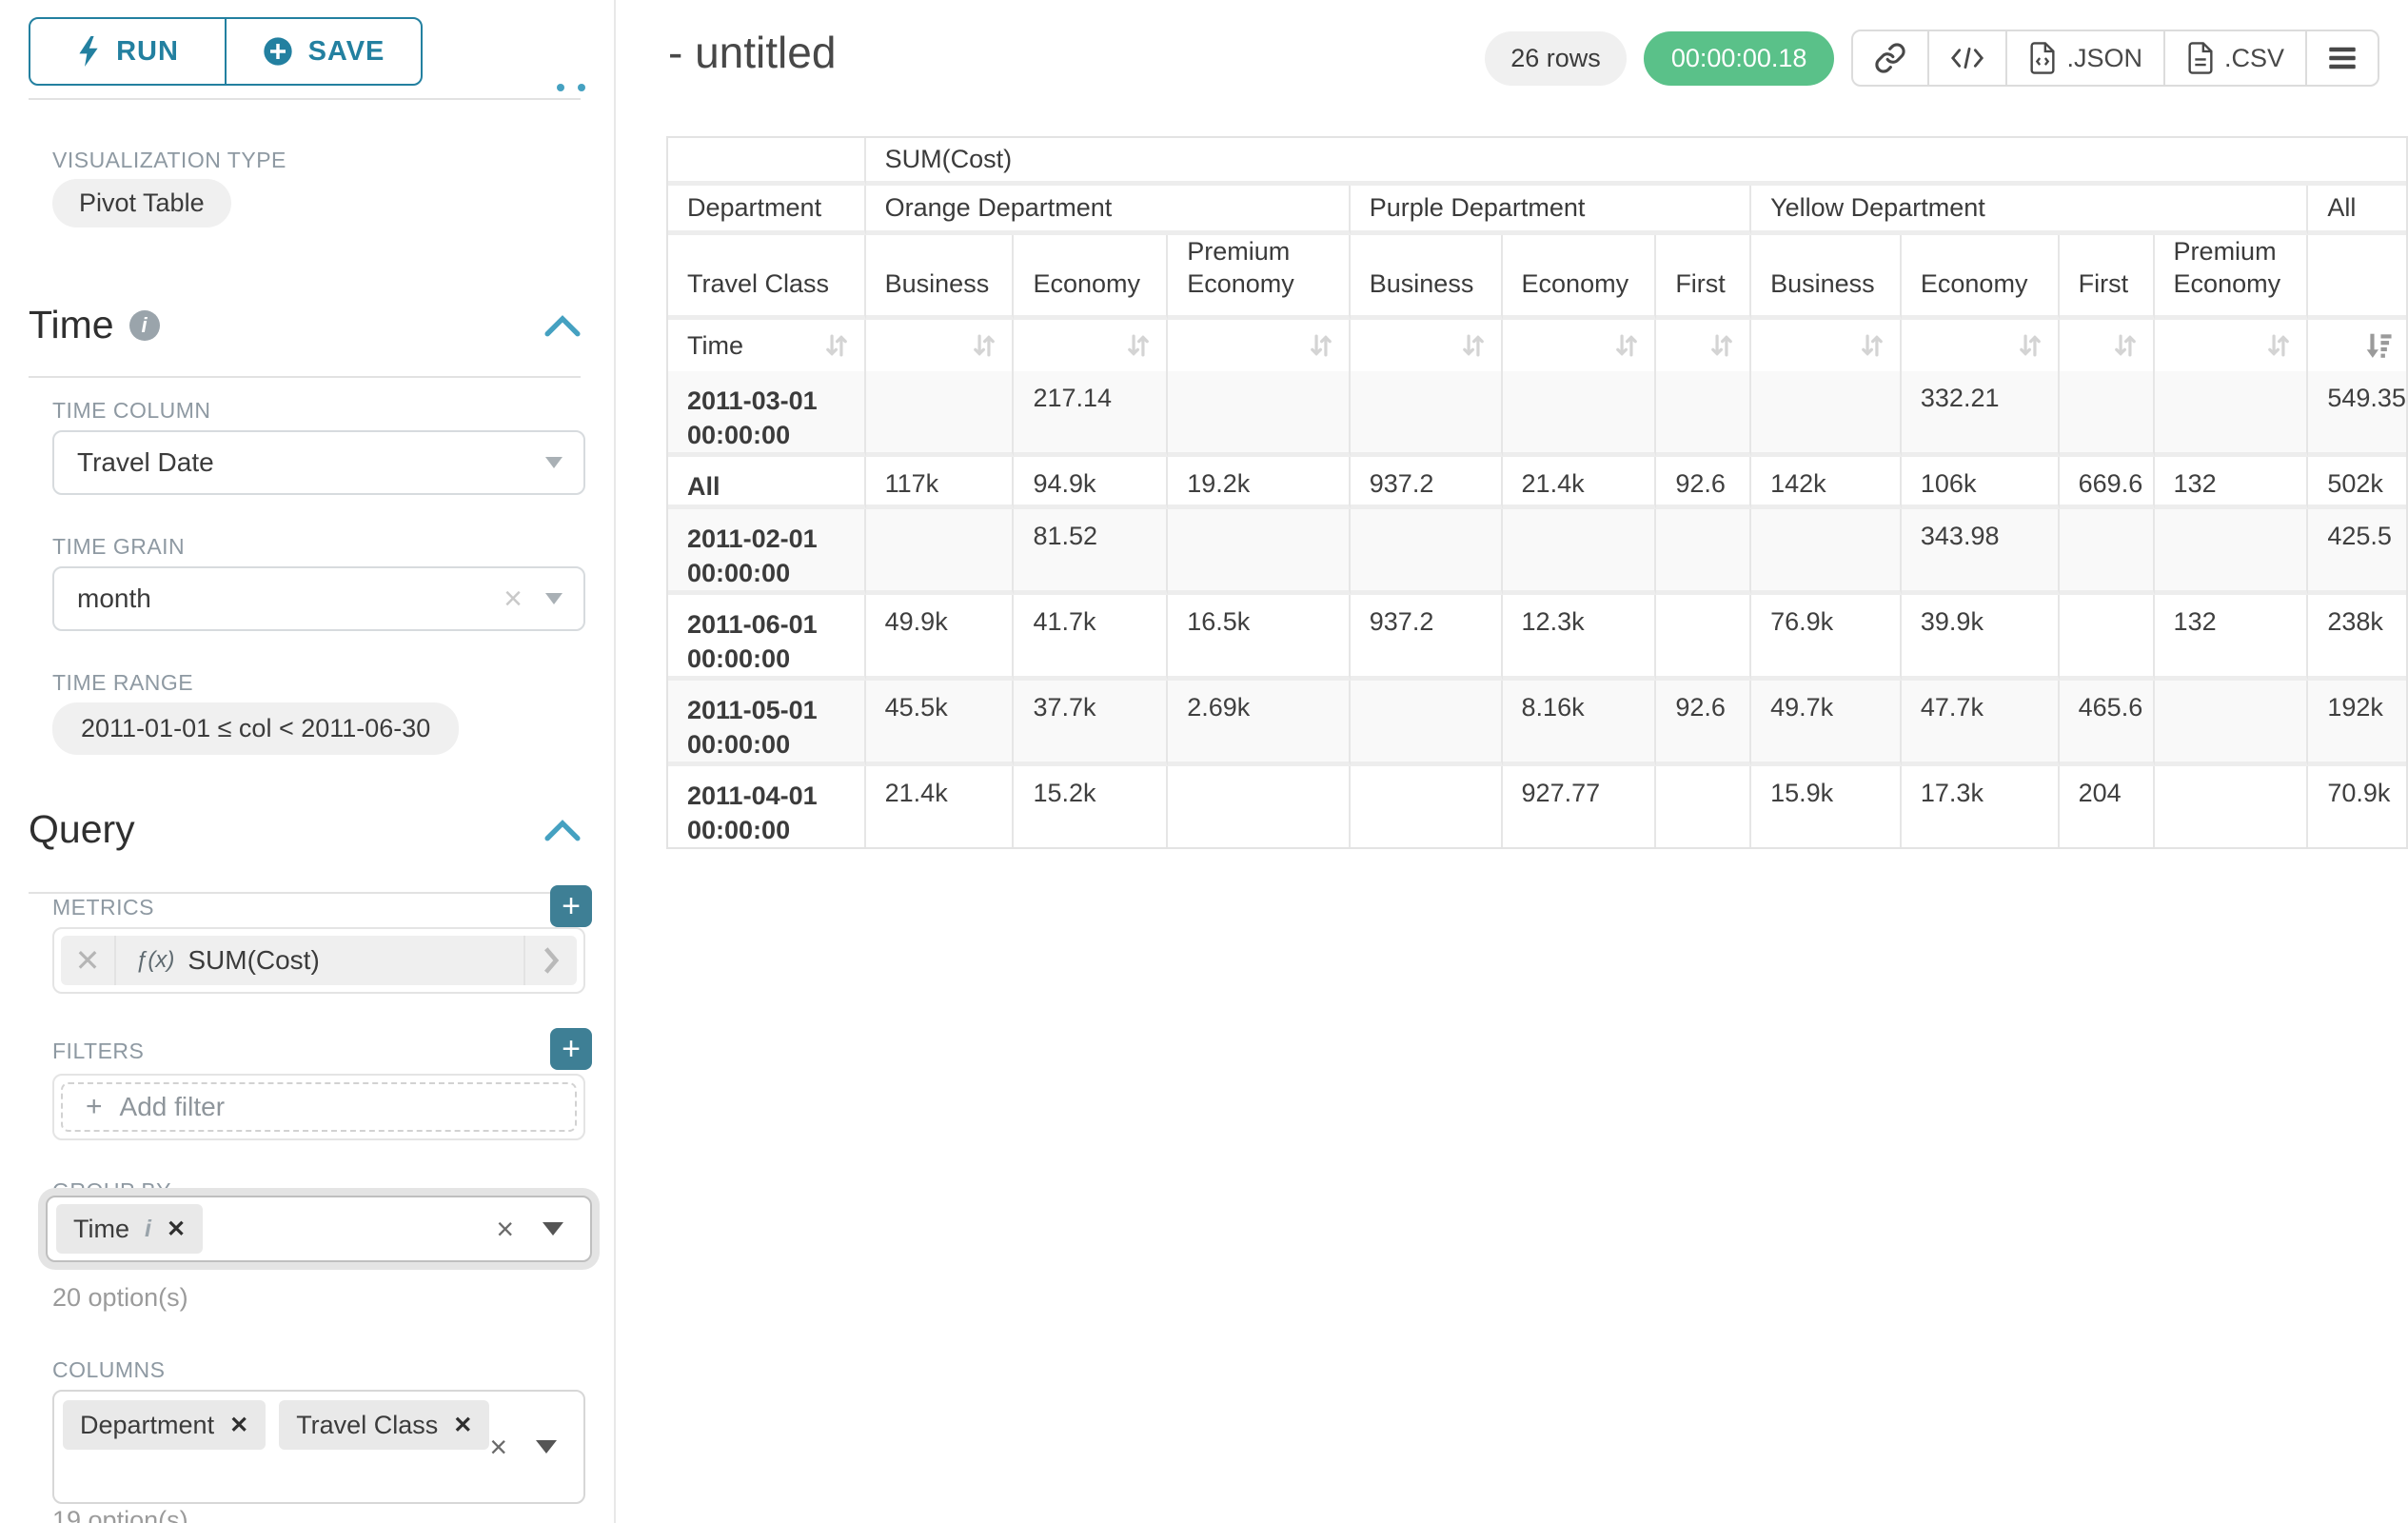  What do you see at coordinates (147, 51) in the screenshot?
I see `run-button-label: RUN` at bounding box center [147, 51].